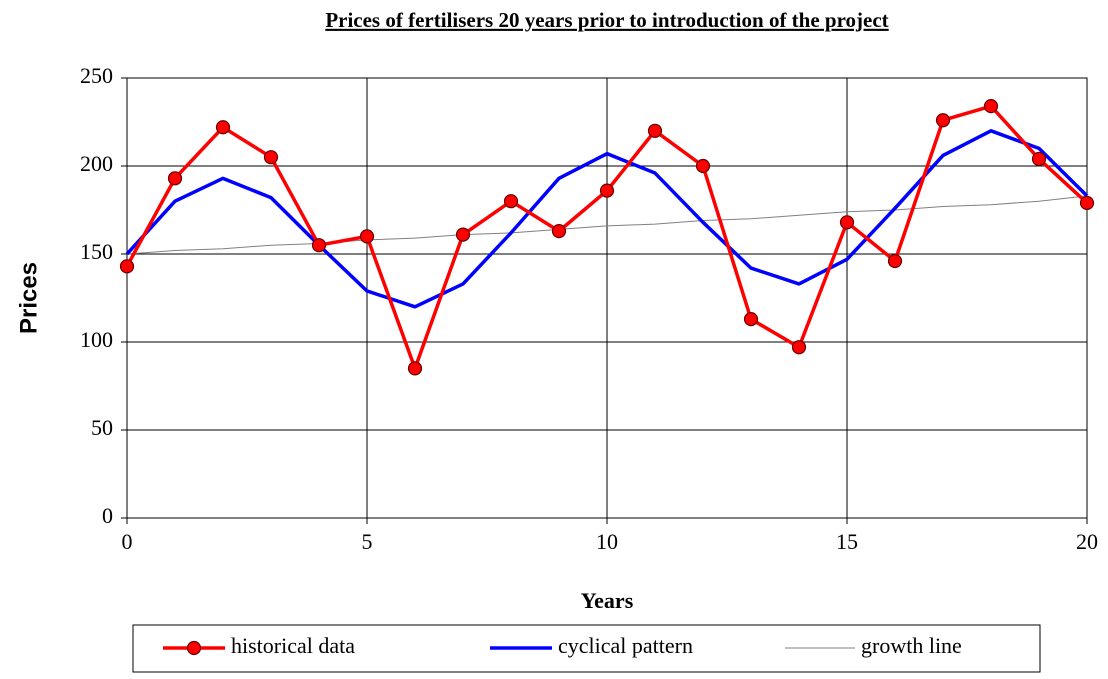 The image size is (1108, 679). Describe the element at coordinates (625, 645) in the screenshot. I see `legend-label: cyclical pattern` at that location.